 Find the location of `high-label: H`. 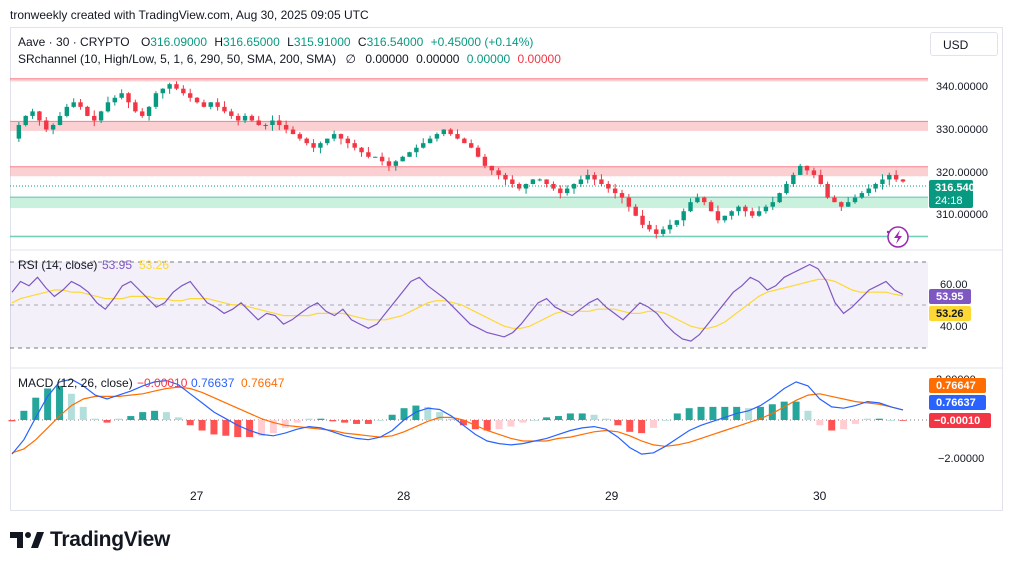

high-label: H is located at coordinates (219, 42).